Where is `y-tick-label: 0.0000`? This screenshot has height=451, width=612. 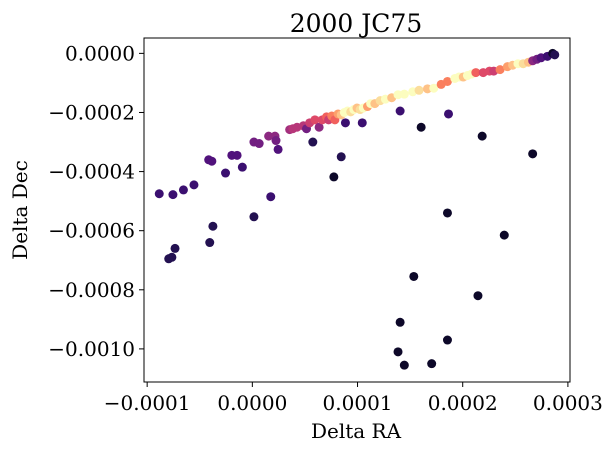 y-tick-label: 0.0000 is located at coordinates (100, 53).